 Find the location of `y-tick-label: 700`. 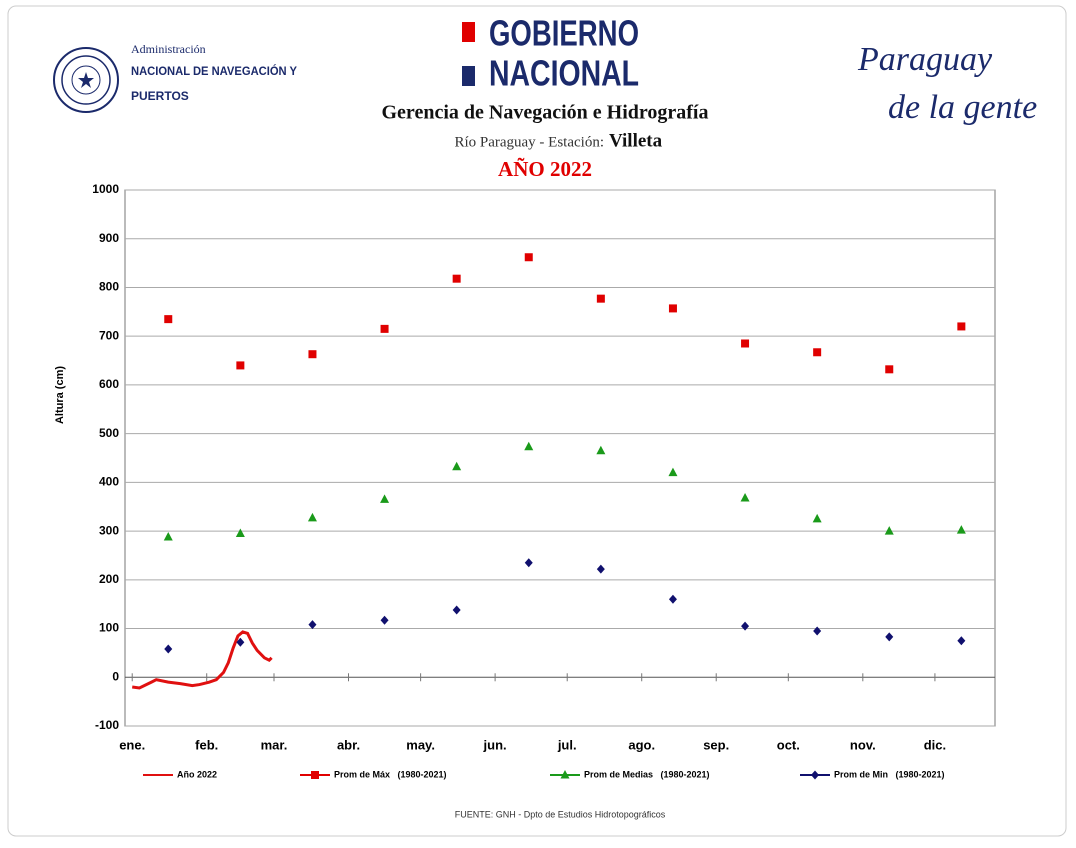

y-tick-label: 700 is located at coordinates (109, 335).